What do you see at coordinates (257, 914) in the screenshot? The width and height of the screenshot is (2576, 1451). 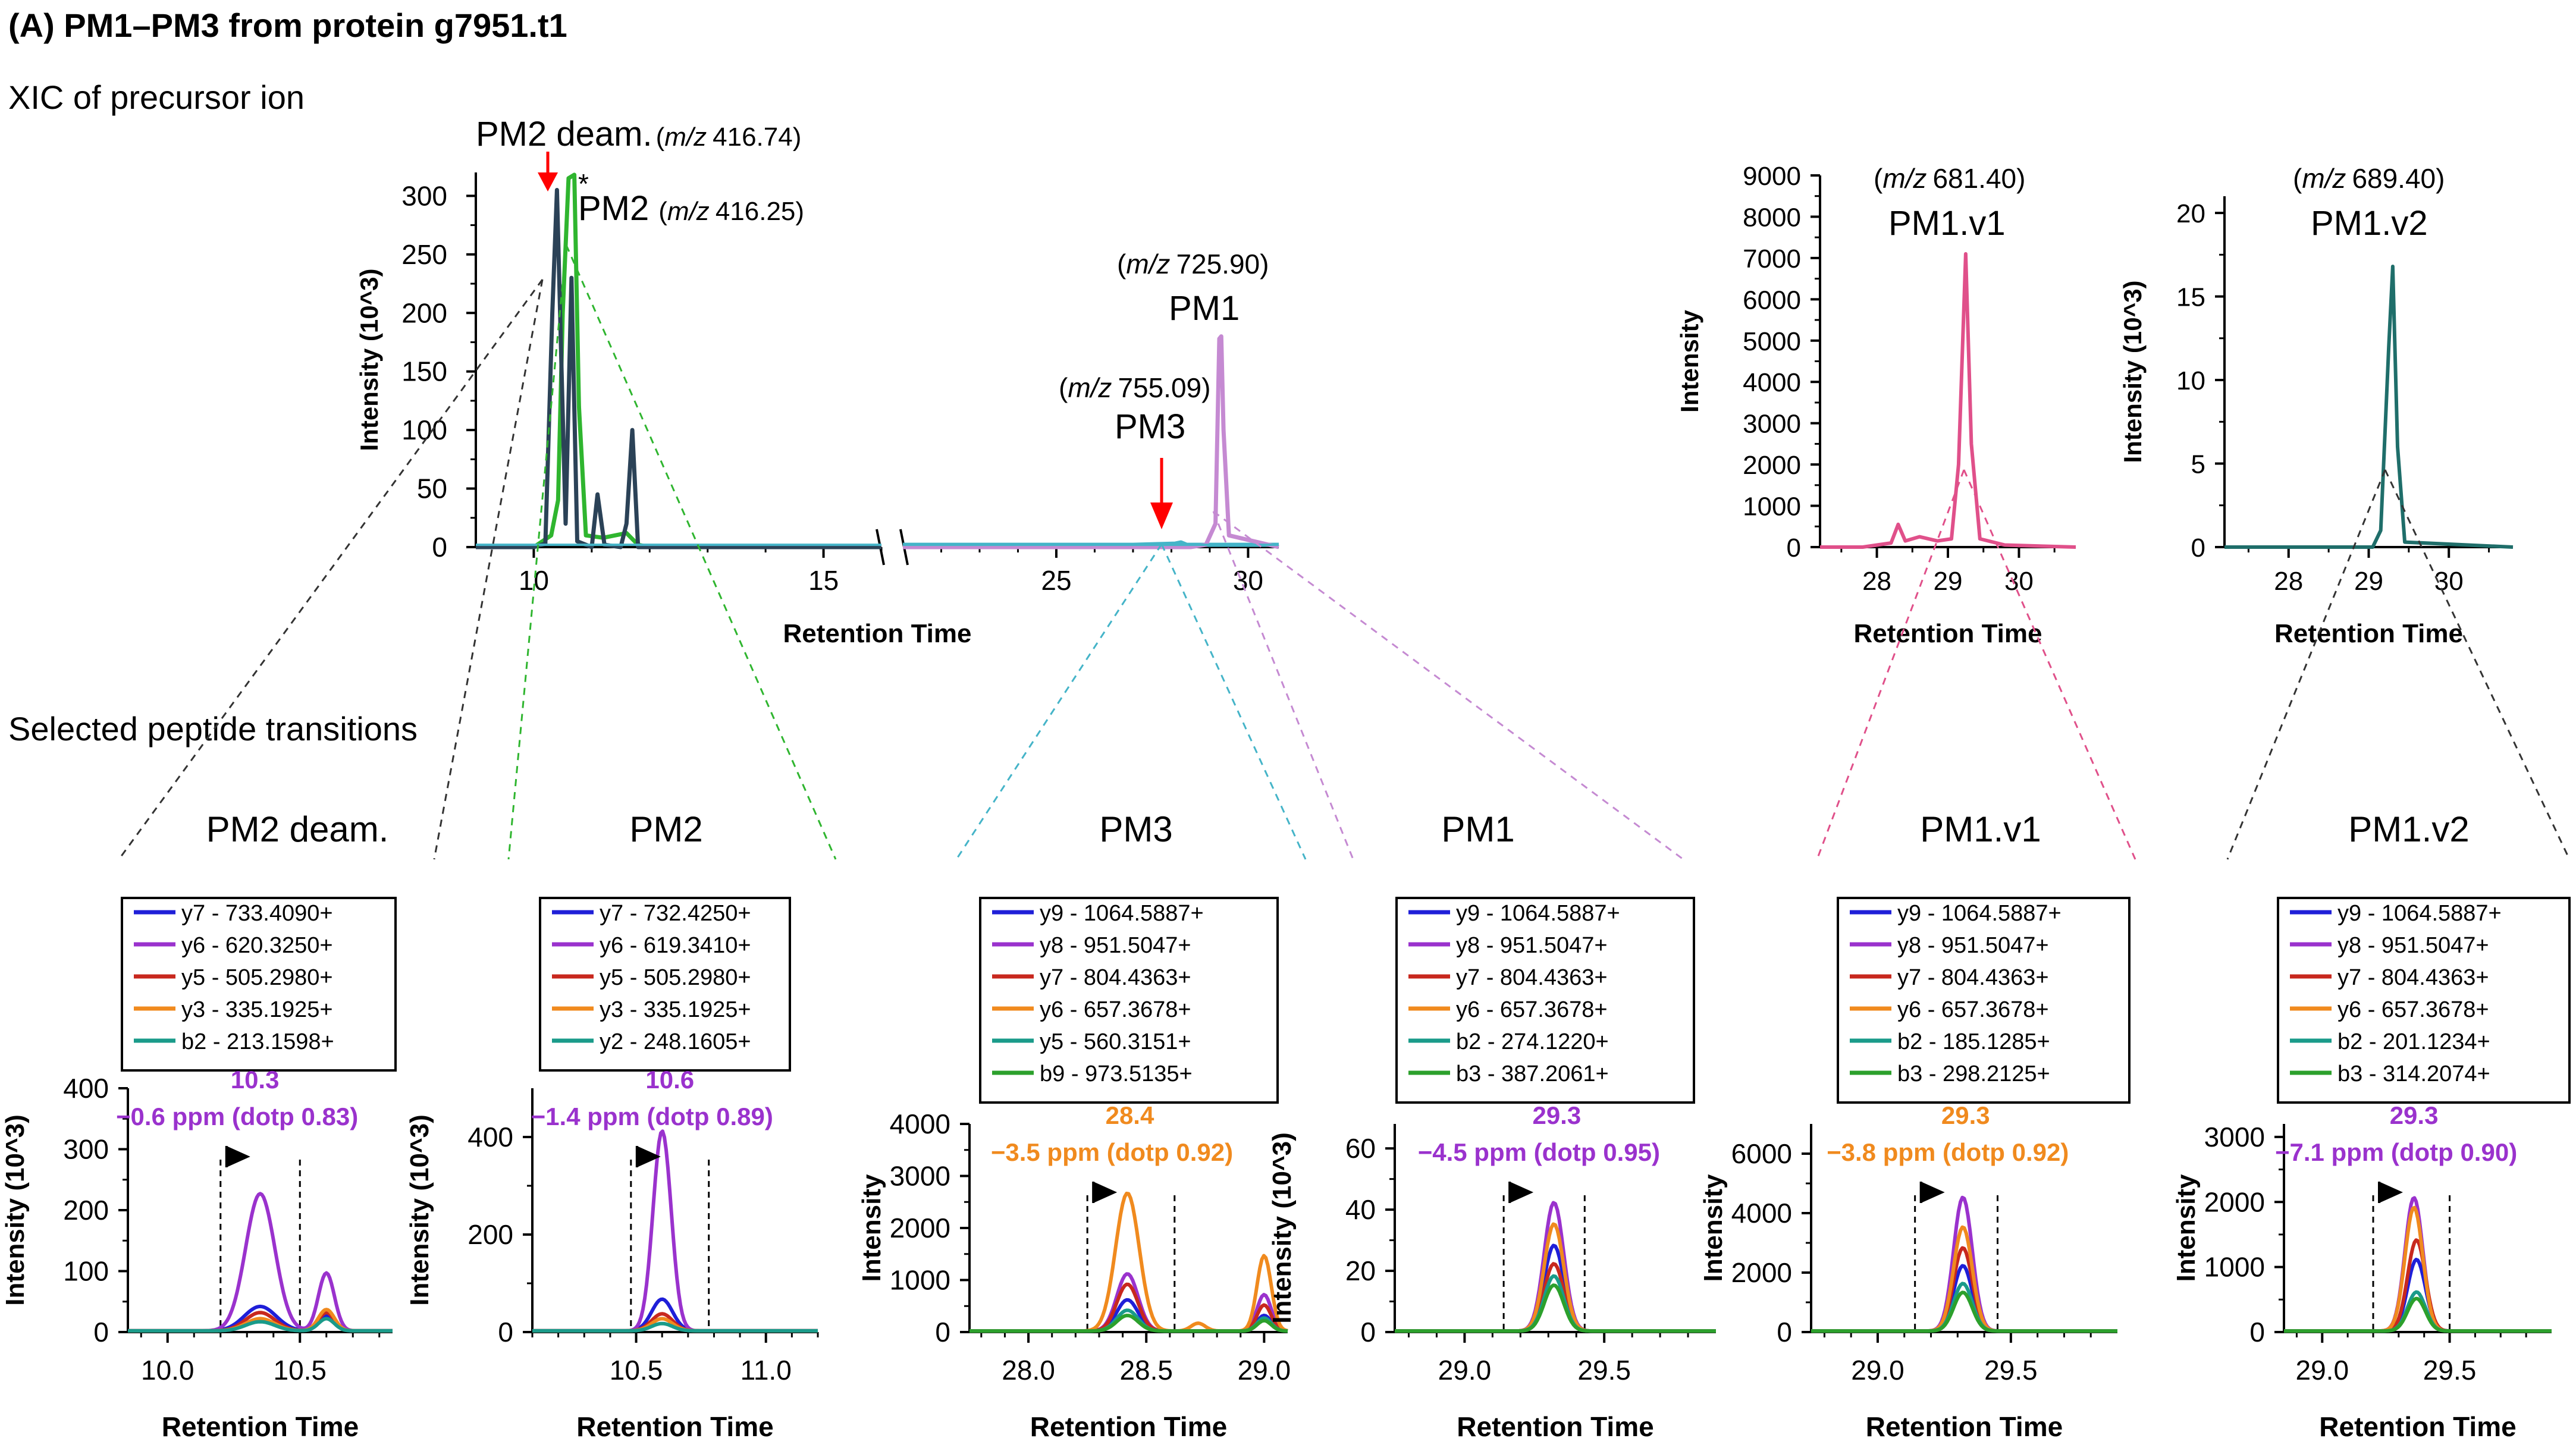 I see `legend-label: y7 - 733.4090+` at bounding box center [257, 914].